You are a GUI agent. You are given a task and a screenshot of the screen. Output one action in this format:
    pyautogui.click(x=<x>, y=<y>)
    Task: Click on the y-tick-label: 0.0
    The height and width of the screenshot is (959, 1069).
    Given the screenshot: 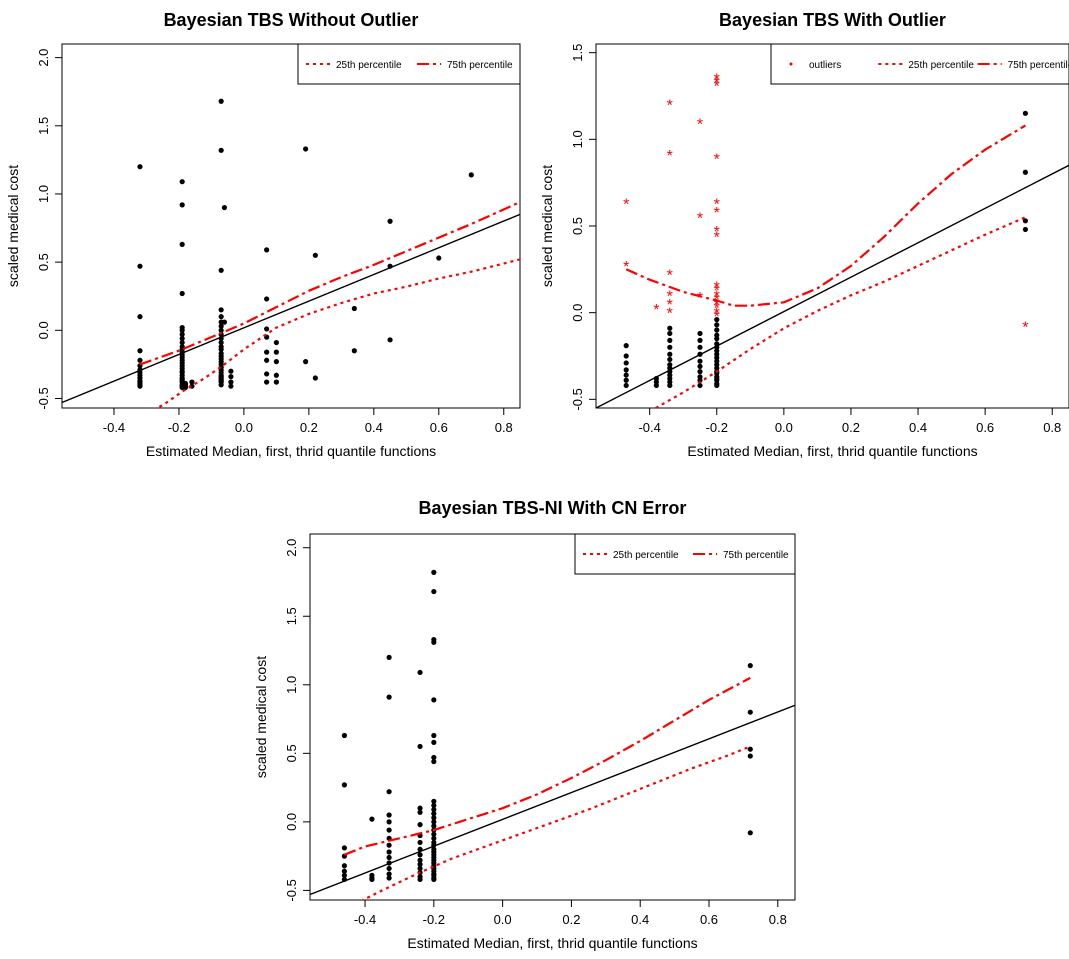 What is the action you would take?
    pyautogui.click(x=577, y=313)
    